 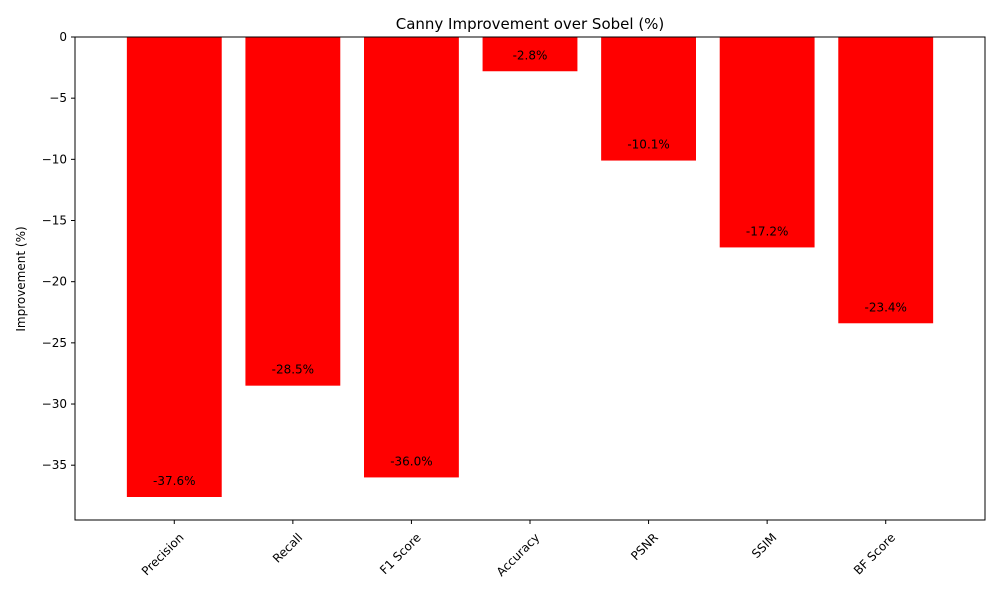 I want to click on x-tick-label-accuracy: Accuracy, so click(x=518, y=554).